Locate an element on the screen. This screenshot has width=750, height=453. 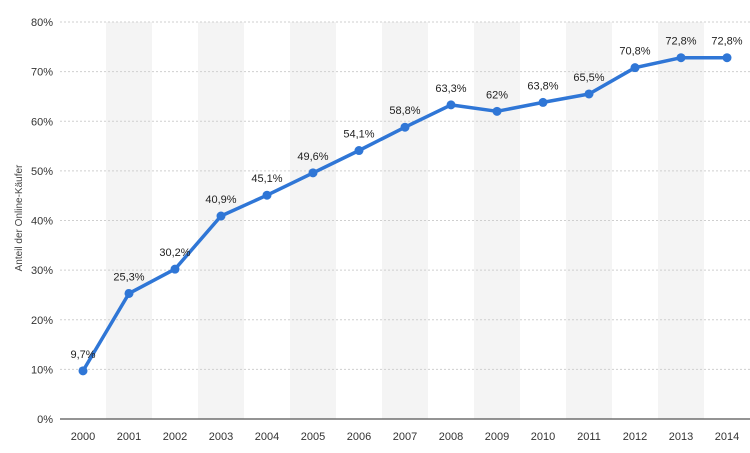
y-axis-ticks: 0% 10% 20% 30% 40% 50% 60% 70% 80% is located at coordinates (42, 221).